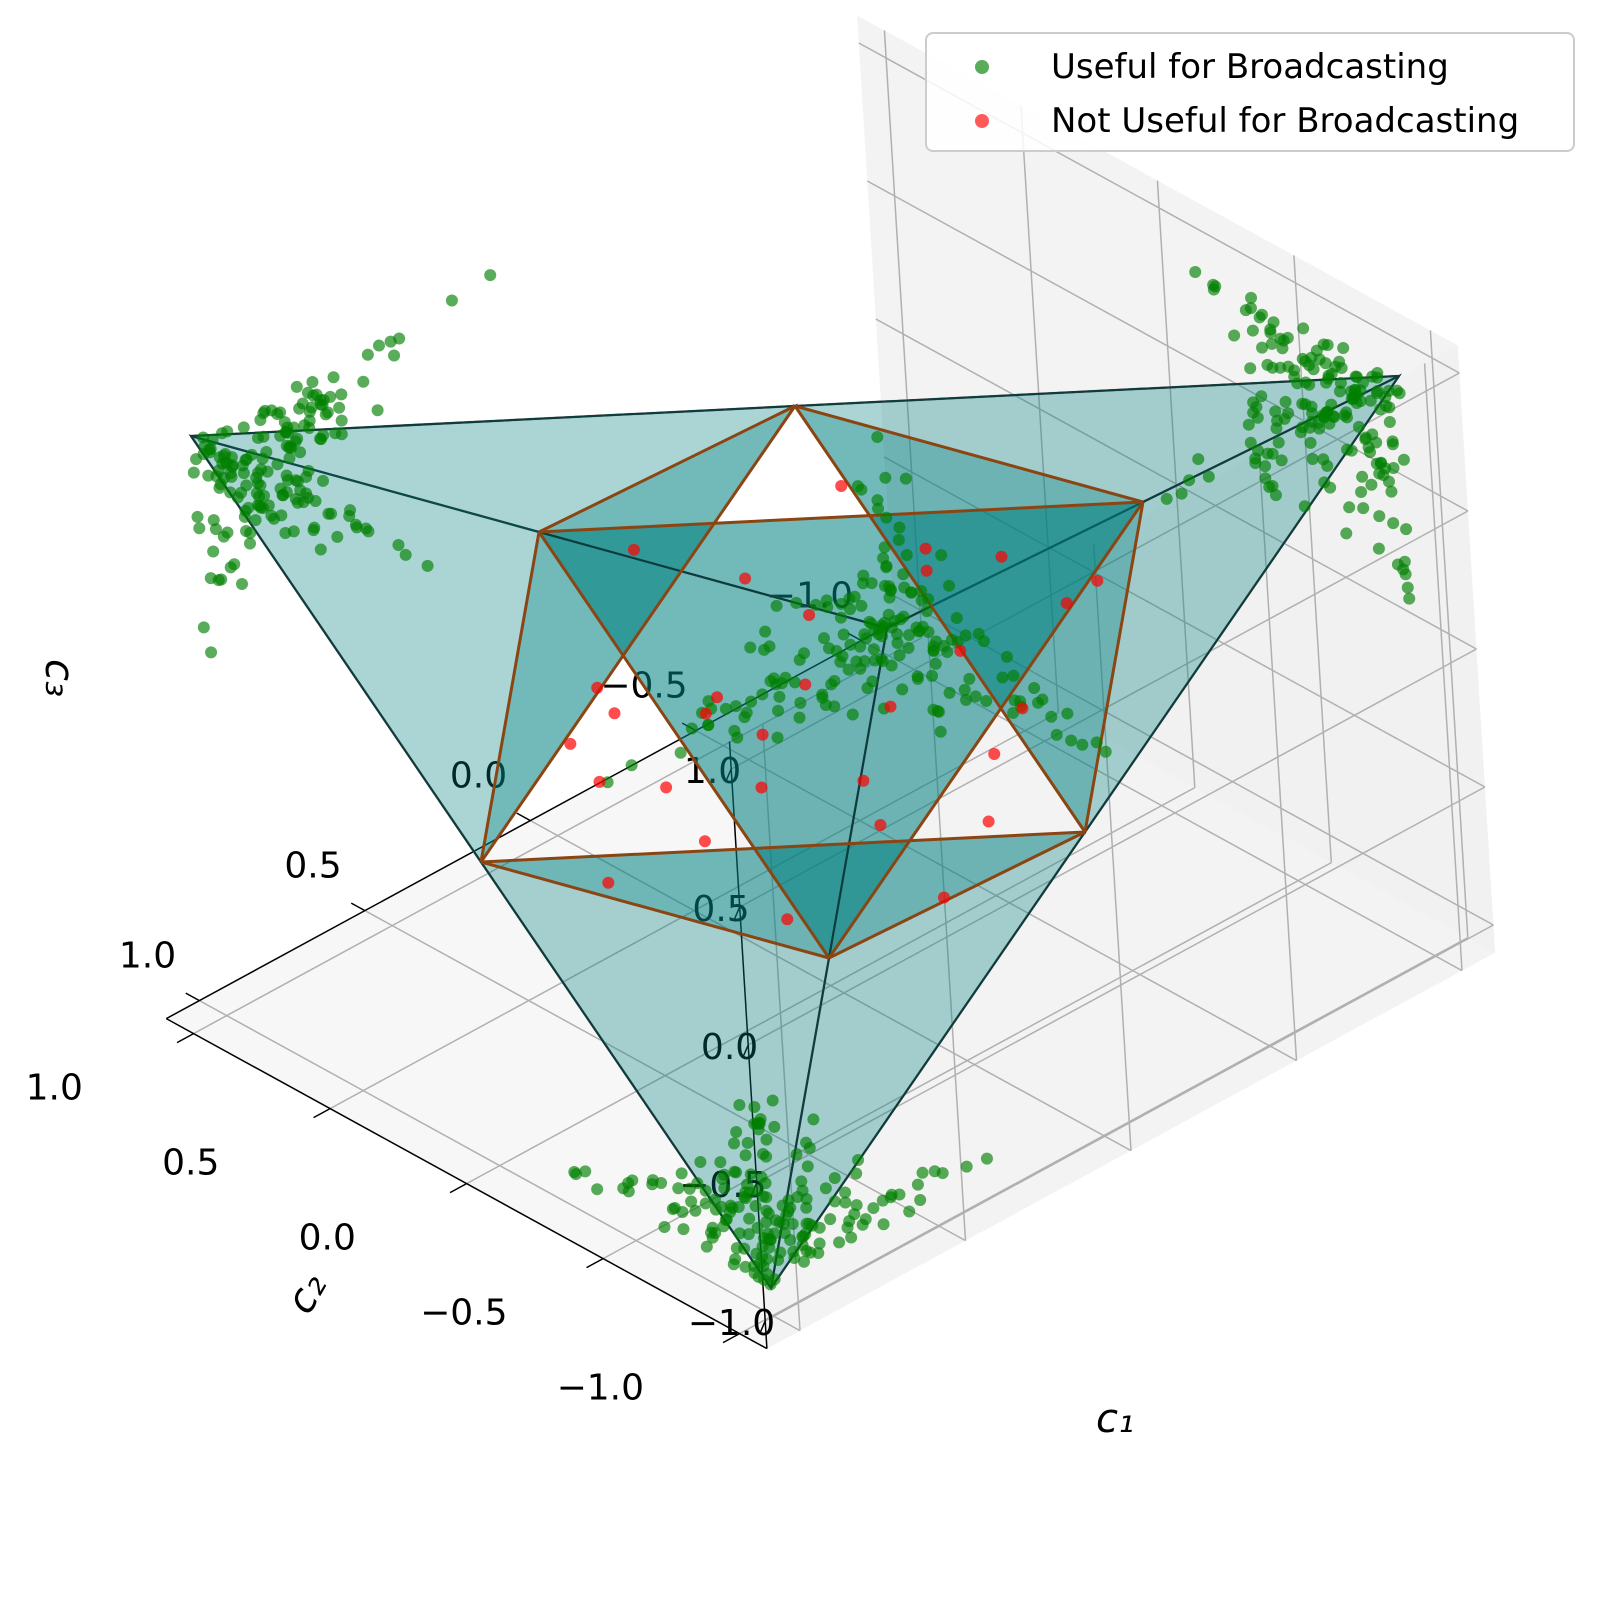  I want to click on y-tick-label: 1.0, so click(54, 1088).